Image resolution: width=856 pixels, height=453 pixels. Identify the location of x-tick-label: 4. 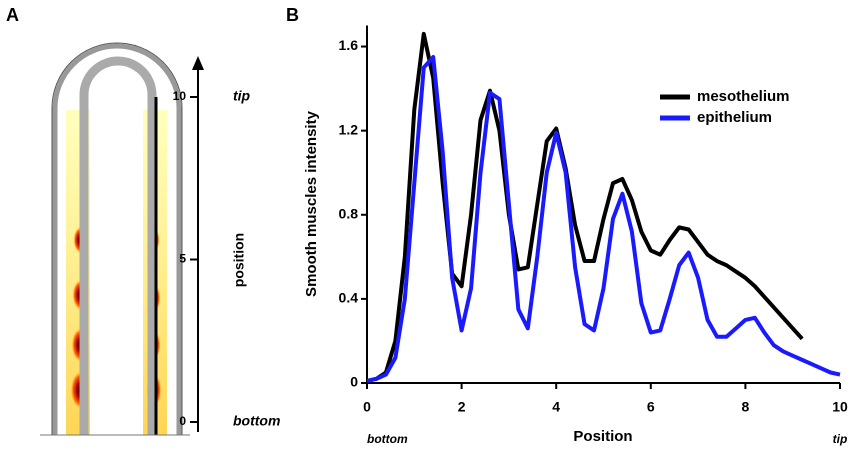
(556, 407).